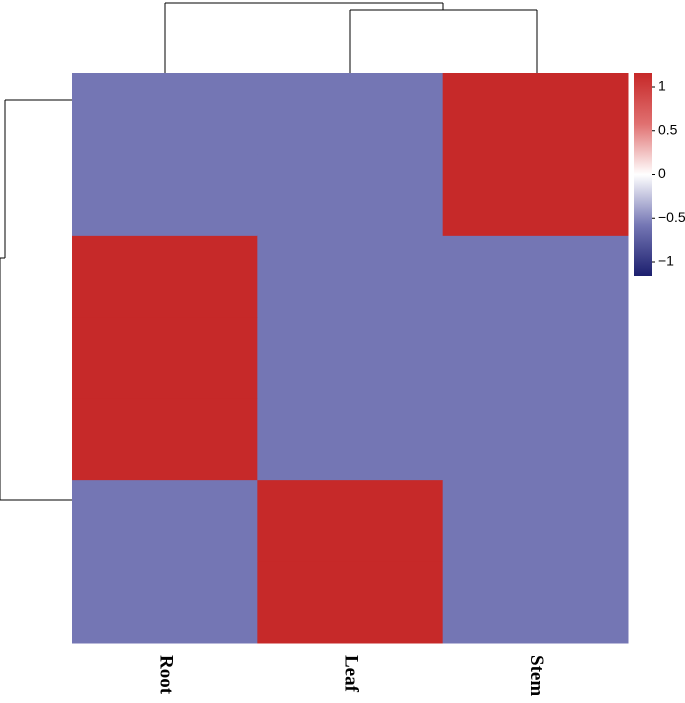 The width and height of the screenshot is (685, 703). I want to click on legend-tick-label: 1, so click(662, 86).